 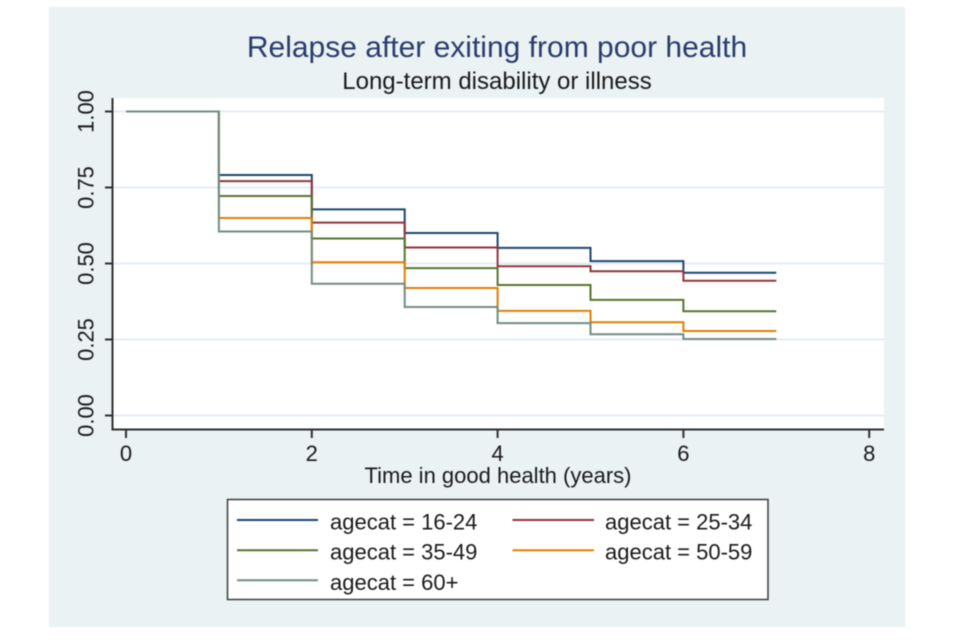 What do you see at coordinates (86, 263) in the screenshot?
I see `svg-text: 0.50` at bounding box center [86, 263].